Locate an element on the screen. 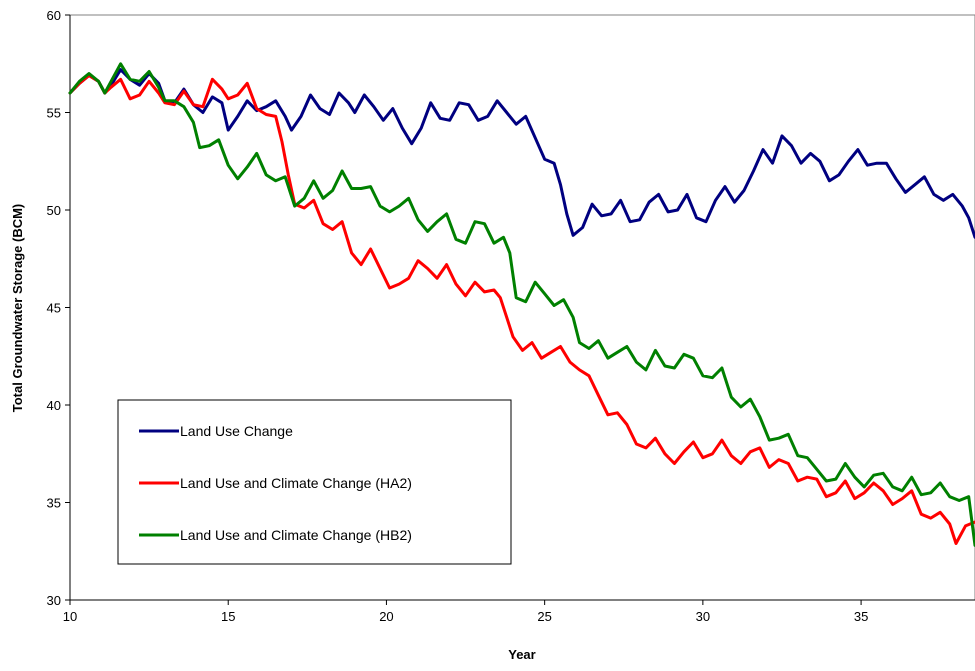  x-tick-label: 35 is located at coordinates (861, 616).